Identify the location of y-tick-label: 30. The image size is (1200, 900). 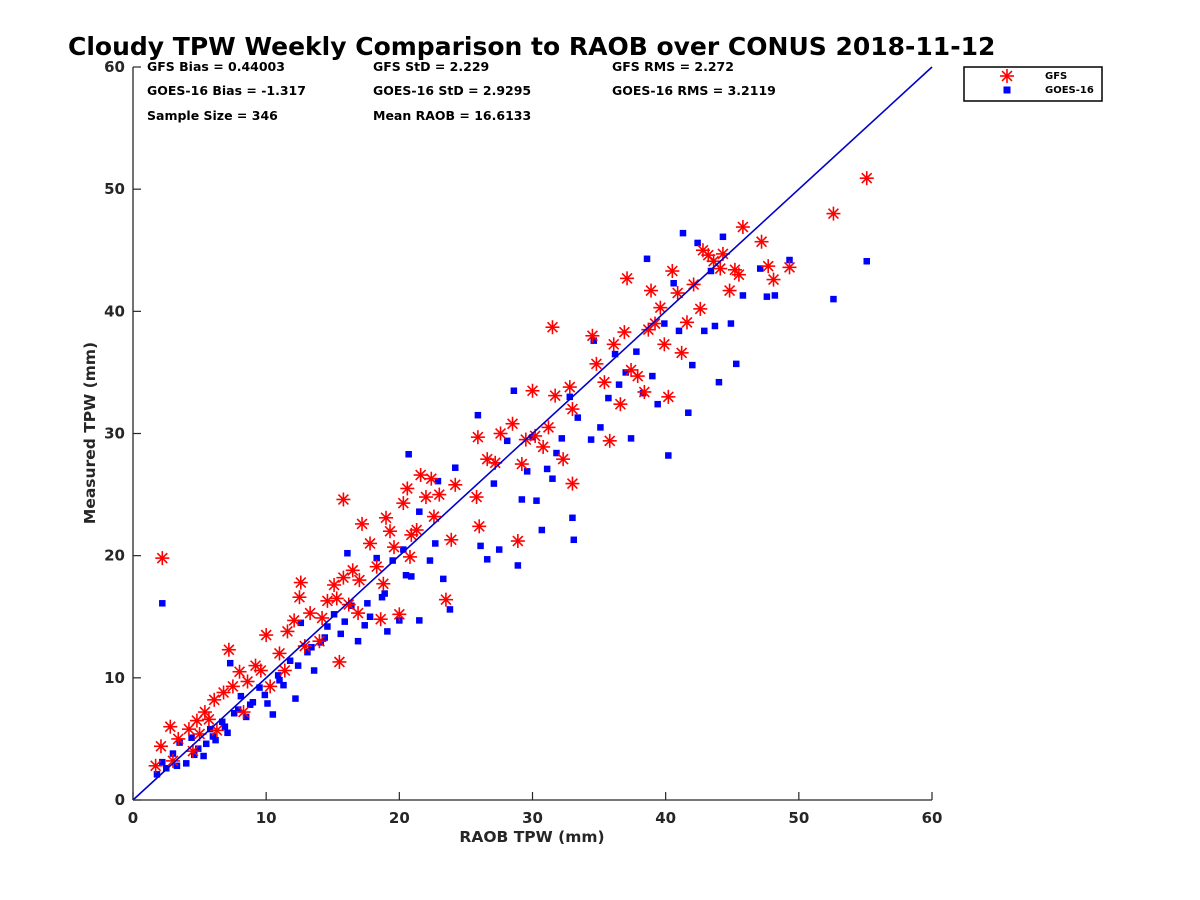
(114, 434).